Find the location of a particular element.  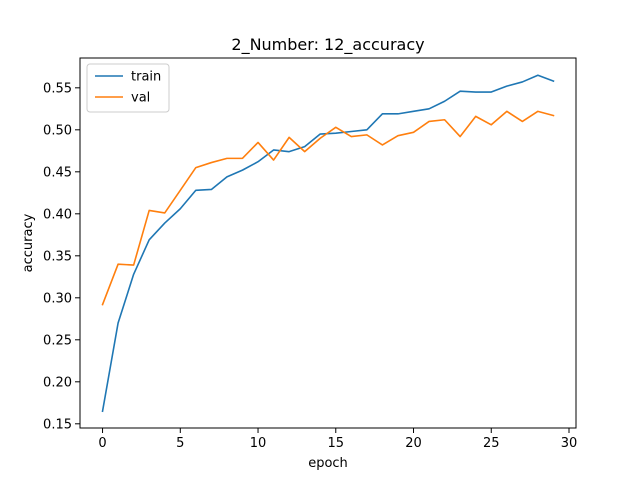

legend: train val is located at coordinates (128, 88).